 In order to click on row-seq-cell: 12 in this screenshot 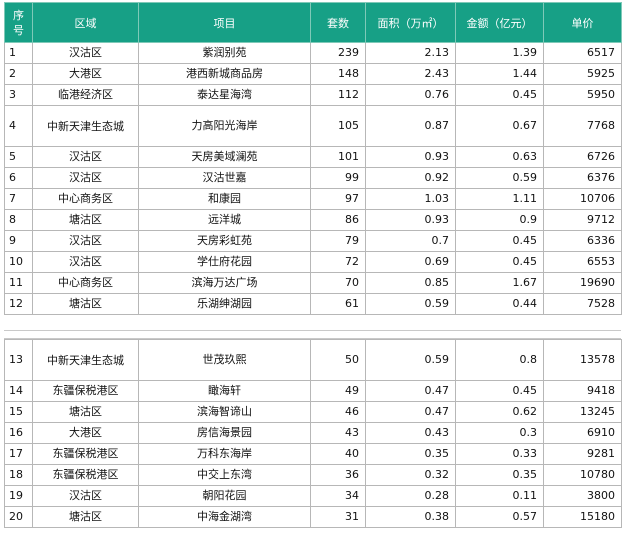, I will do `click(18, 304)`.